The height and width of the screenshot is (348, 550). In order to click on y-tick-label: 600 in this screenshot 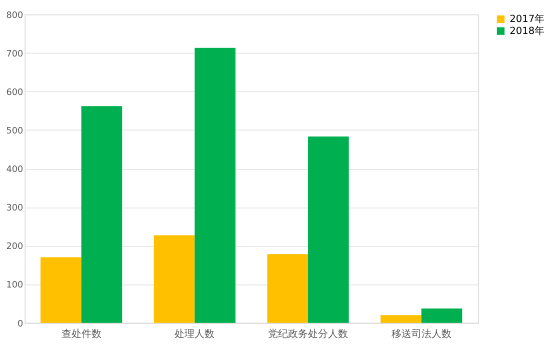, I will do `click(15, 93)`.